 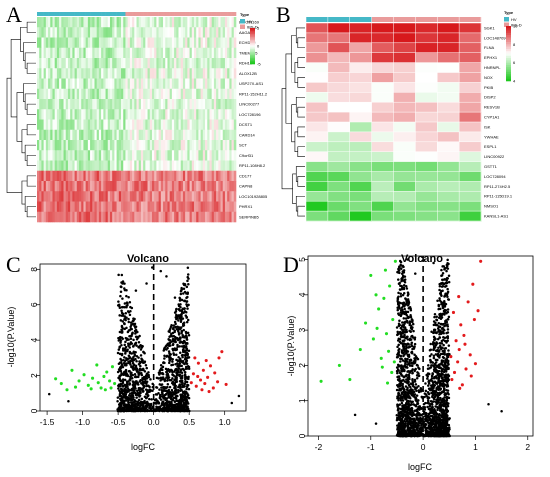 I want to click on heatmap-row-label: ESPL1, so click(x=490, y=146).